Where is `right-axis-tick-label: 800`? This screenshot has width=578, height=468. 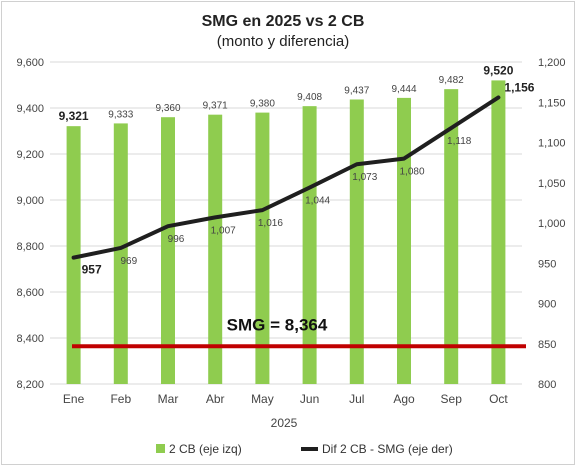 right-axis-tick-label: 800 is located at coordinates (547, 385).